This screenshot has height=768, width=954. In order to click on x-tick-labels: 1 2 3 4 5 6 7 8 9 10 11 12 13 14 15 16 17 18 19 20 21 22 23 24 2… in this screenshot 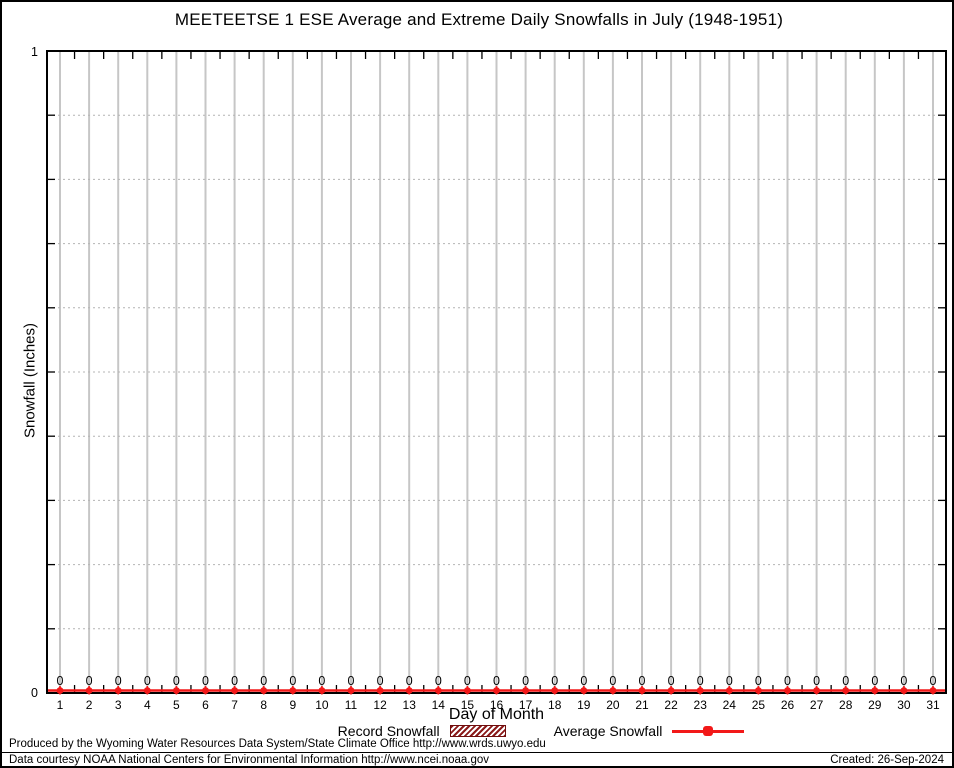, I will do `click(498, 705)`.